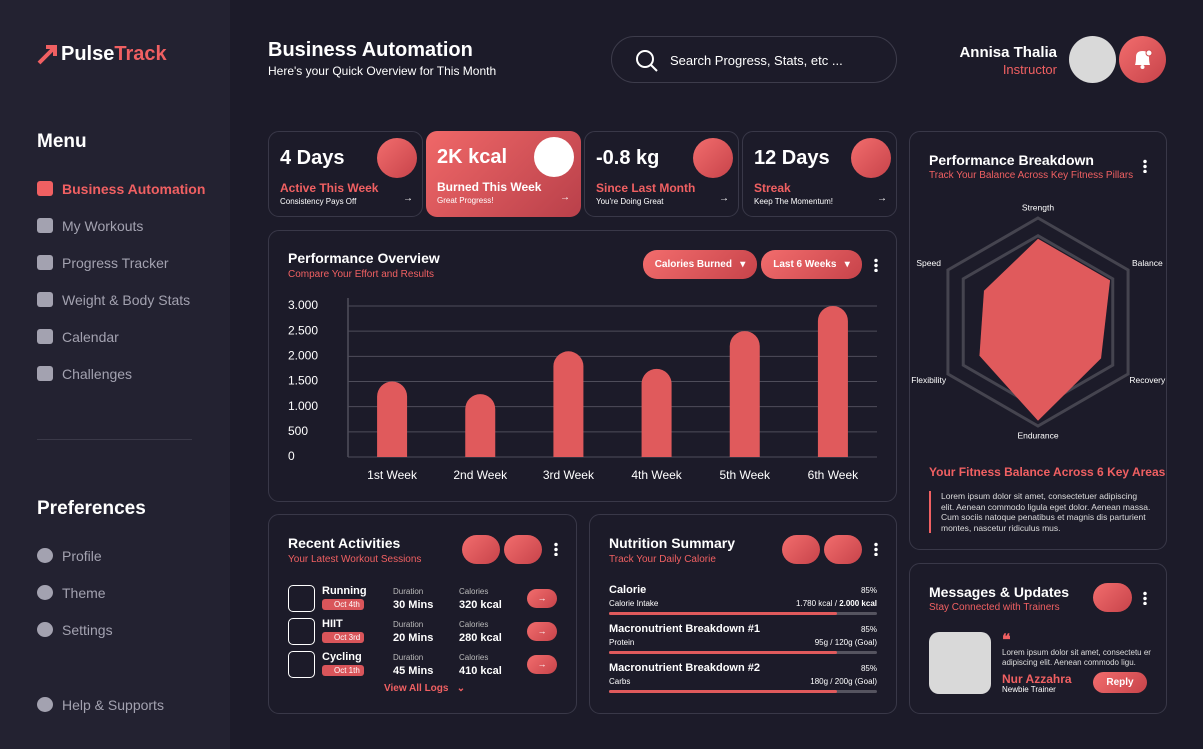  Describe the element at coordinates (97, 374) in the screenshot. I see `menu-item: Challenges` at that location.